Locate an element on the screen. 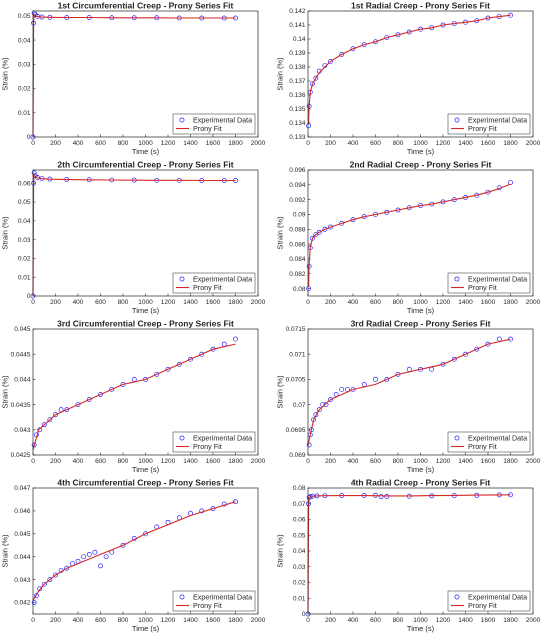 The width and height of the screenshot is (550, 641). y-tick-label: 0.043 is located at coordinates (22, 430).